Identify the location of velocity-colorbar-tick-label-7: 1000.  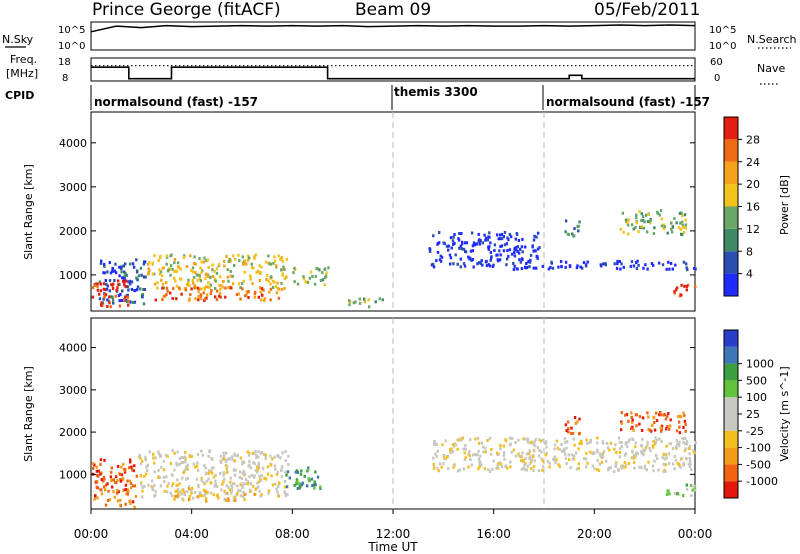
(760, 364).